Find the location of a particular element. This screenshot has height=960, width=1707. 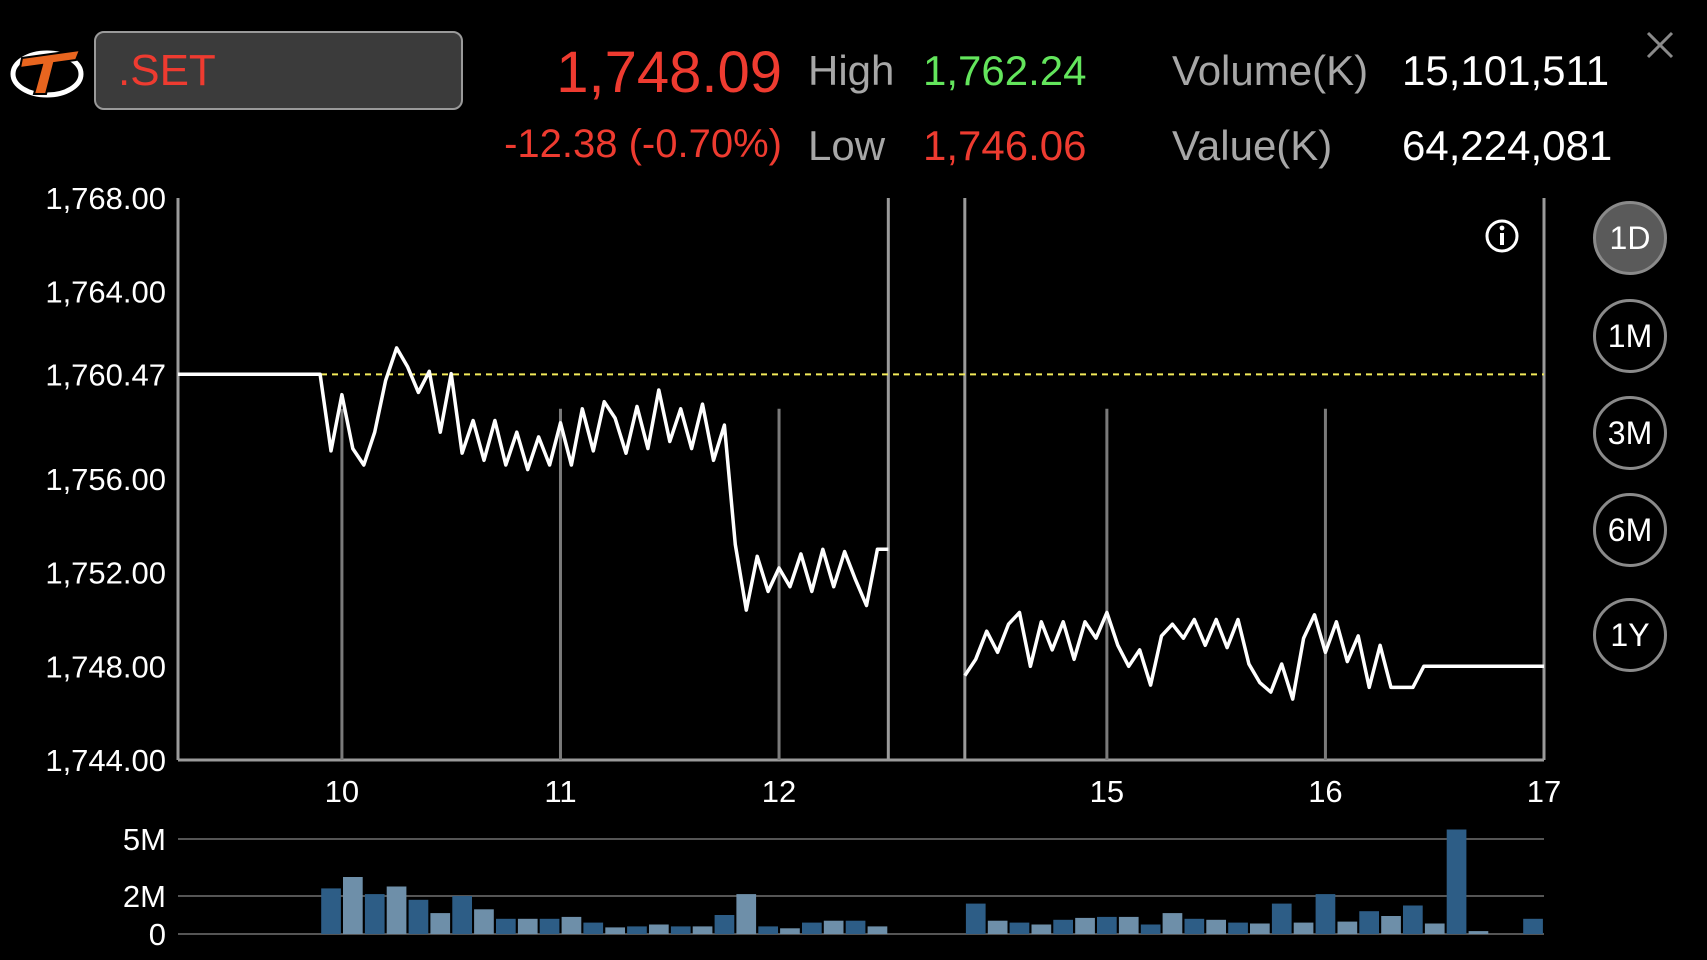

close-icon is located at coordinates (1660, 45).